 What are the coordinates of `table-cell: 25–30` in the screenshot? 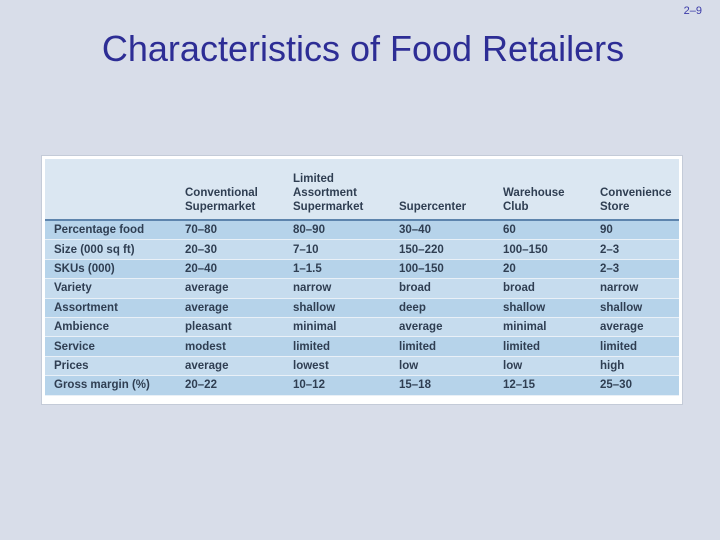 It's located at (639, 385).